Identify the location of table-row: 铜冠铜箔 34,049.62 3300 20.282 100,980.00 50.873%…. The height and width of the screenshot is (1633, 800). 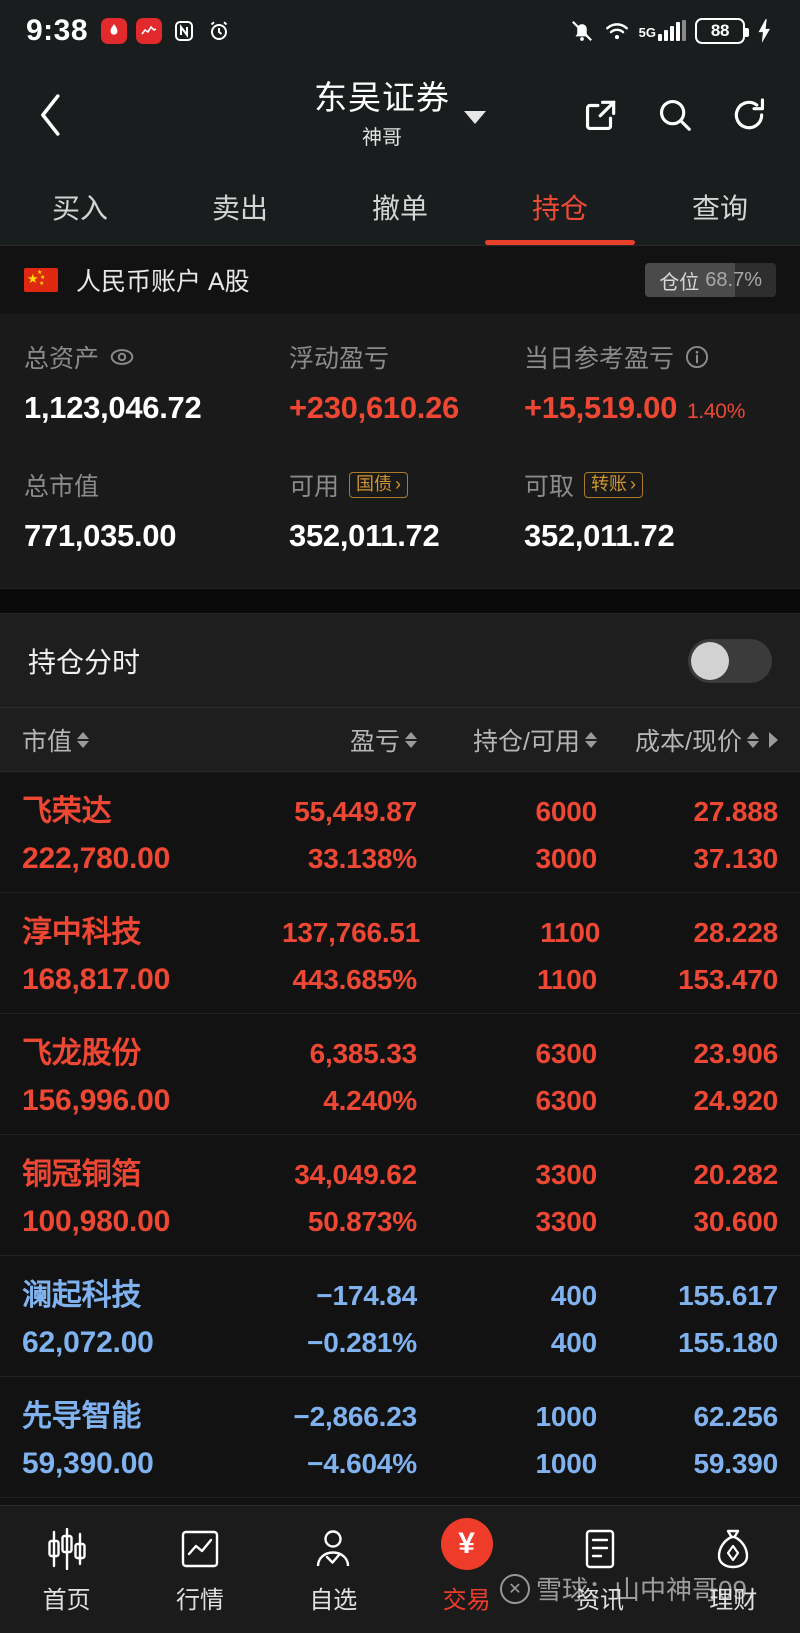
(400, 1195).